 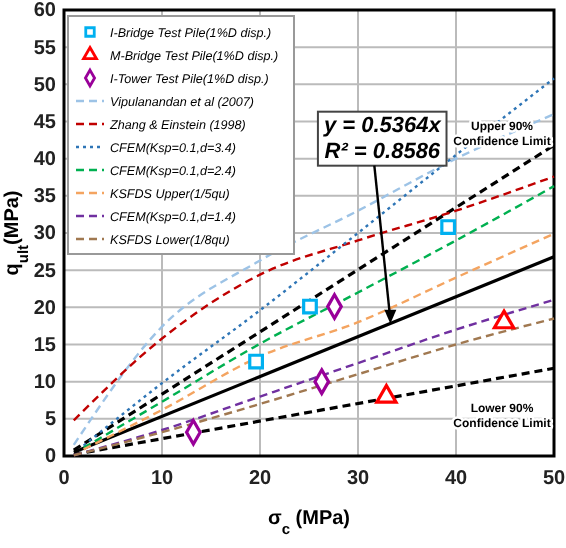 I want to click on x-tick-label: 40, so click(x=456, y=479).